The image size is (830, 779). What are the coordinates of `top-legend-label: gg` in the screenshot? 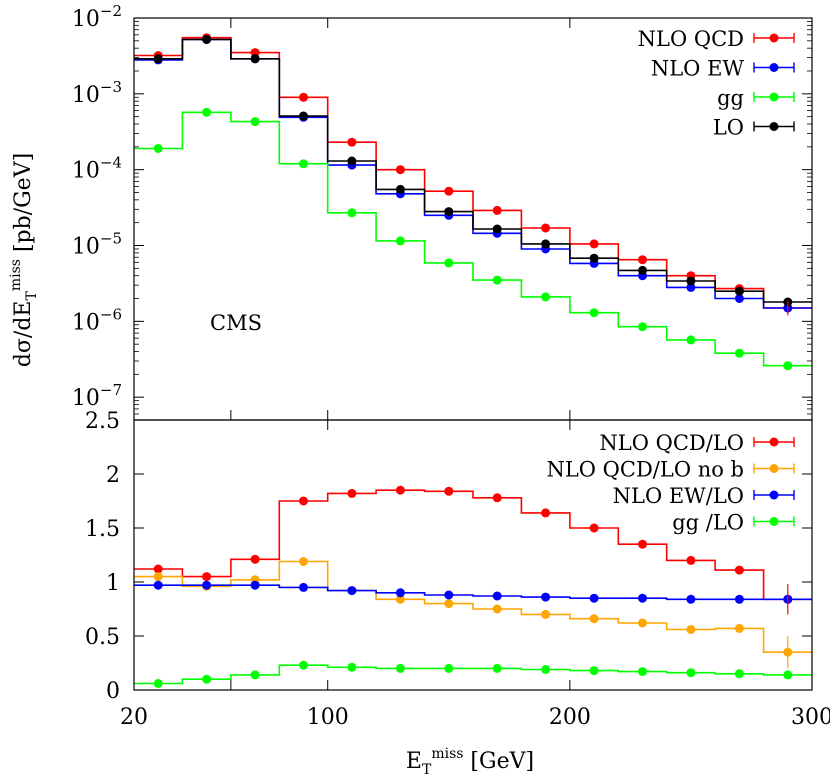 It's located at (730, 98).